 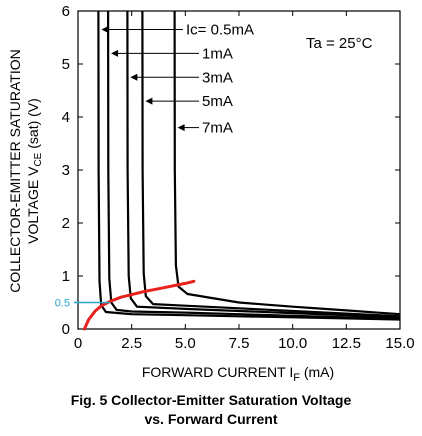 I want to click on condition-label: Ta = 25°C, so click(x=339, y=43).